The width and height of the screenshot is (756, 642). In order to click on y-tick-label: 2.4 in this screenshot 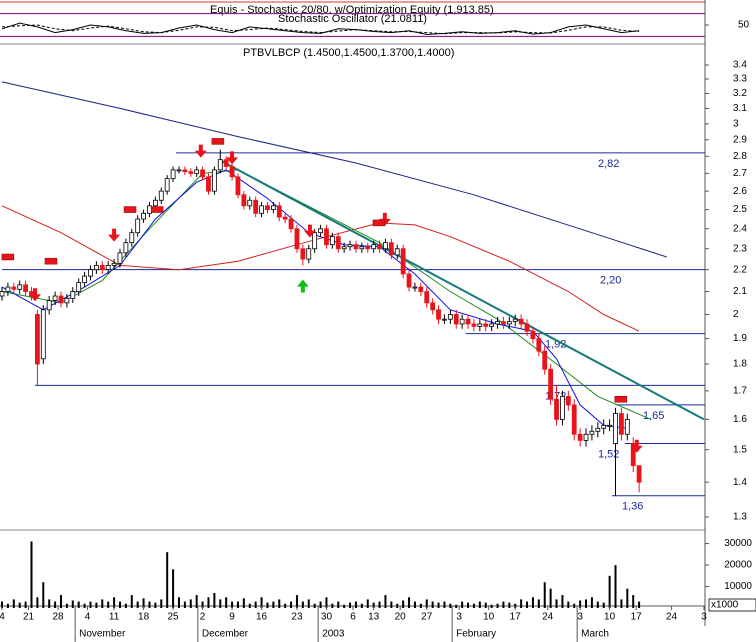, I will do `click(740, 228)`.